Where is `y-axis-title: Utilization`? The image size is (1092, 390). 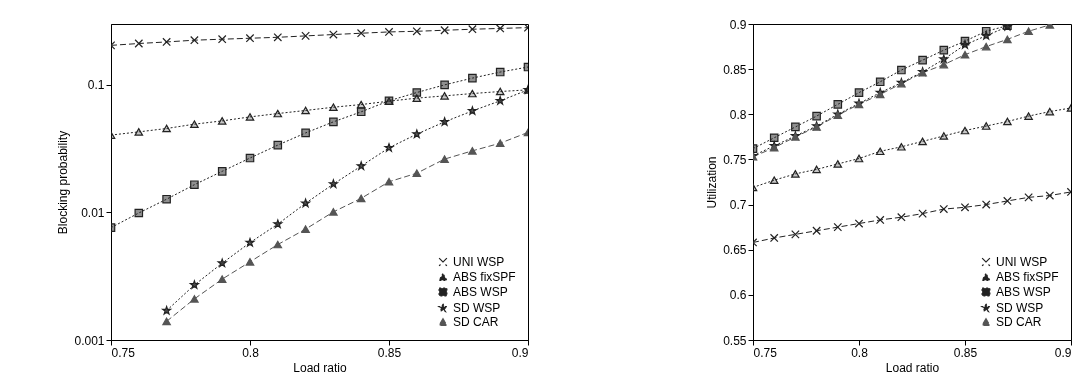 y-axis-title: Utilization is located at coordinates (712, 182).